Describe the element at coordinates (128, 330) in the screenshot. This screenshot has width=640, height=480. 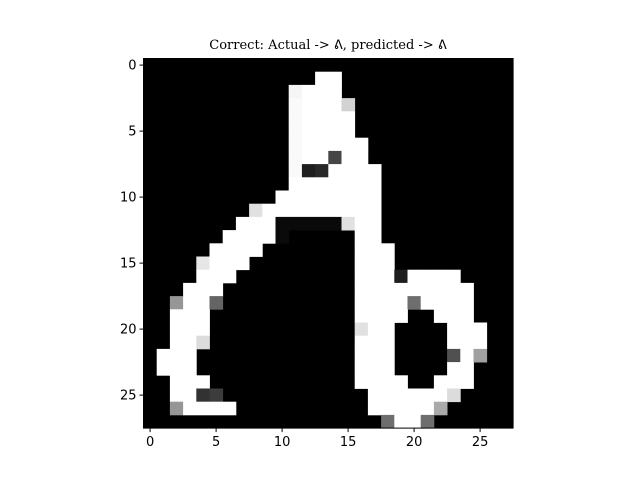
I see `y-tick-label: 20` at that location.